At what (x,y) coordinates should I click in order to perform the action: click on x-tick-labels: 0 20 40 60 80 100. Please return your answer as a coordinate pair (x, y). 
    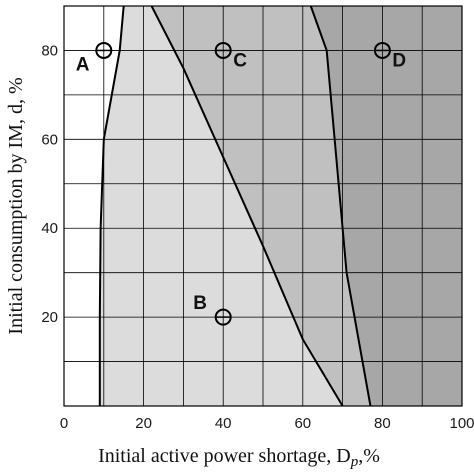
    Looking at the image, I should click on (267, 423).